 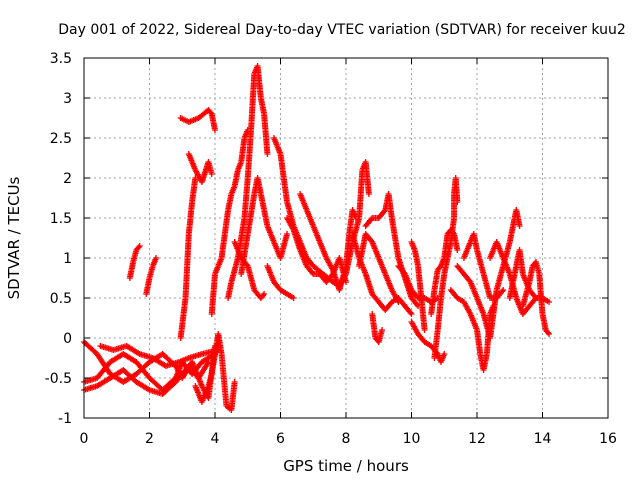 I want to click on x-tick-label: 6, so click(x=280, y=439).